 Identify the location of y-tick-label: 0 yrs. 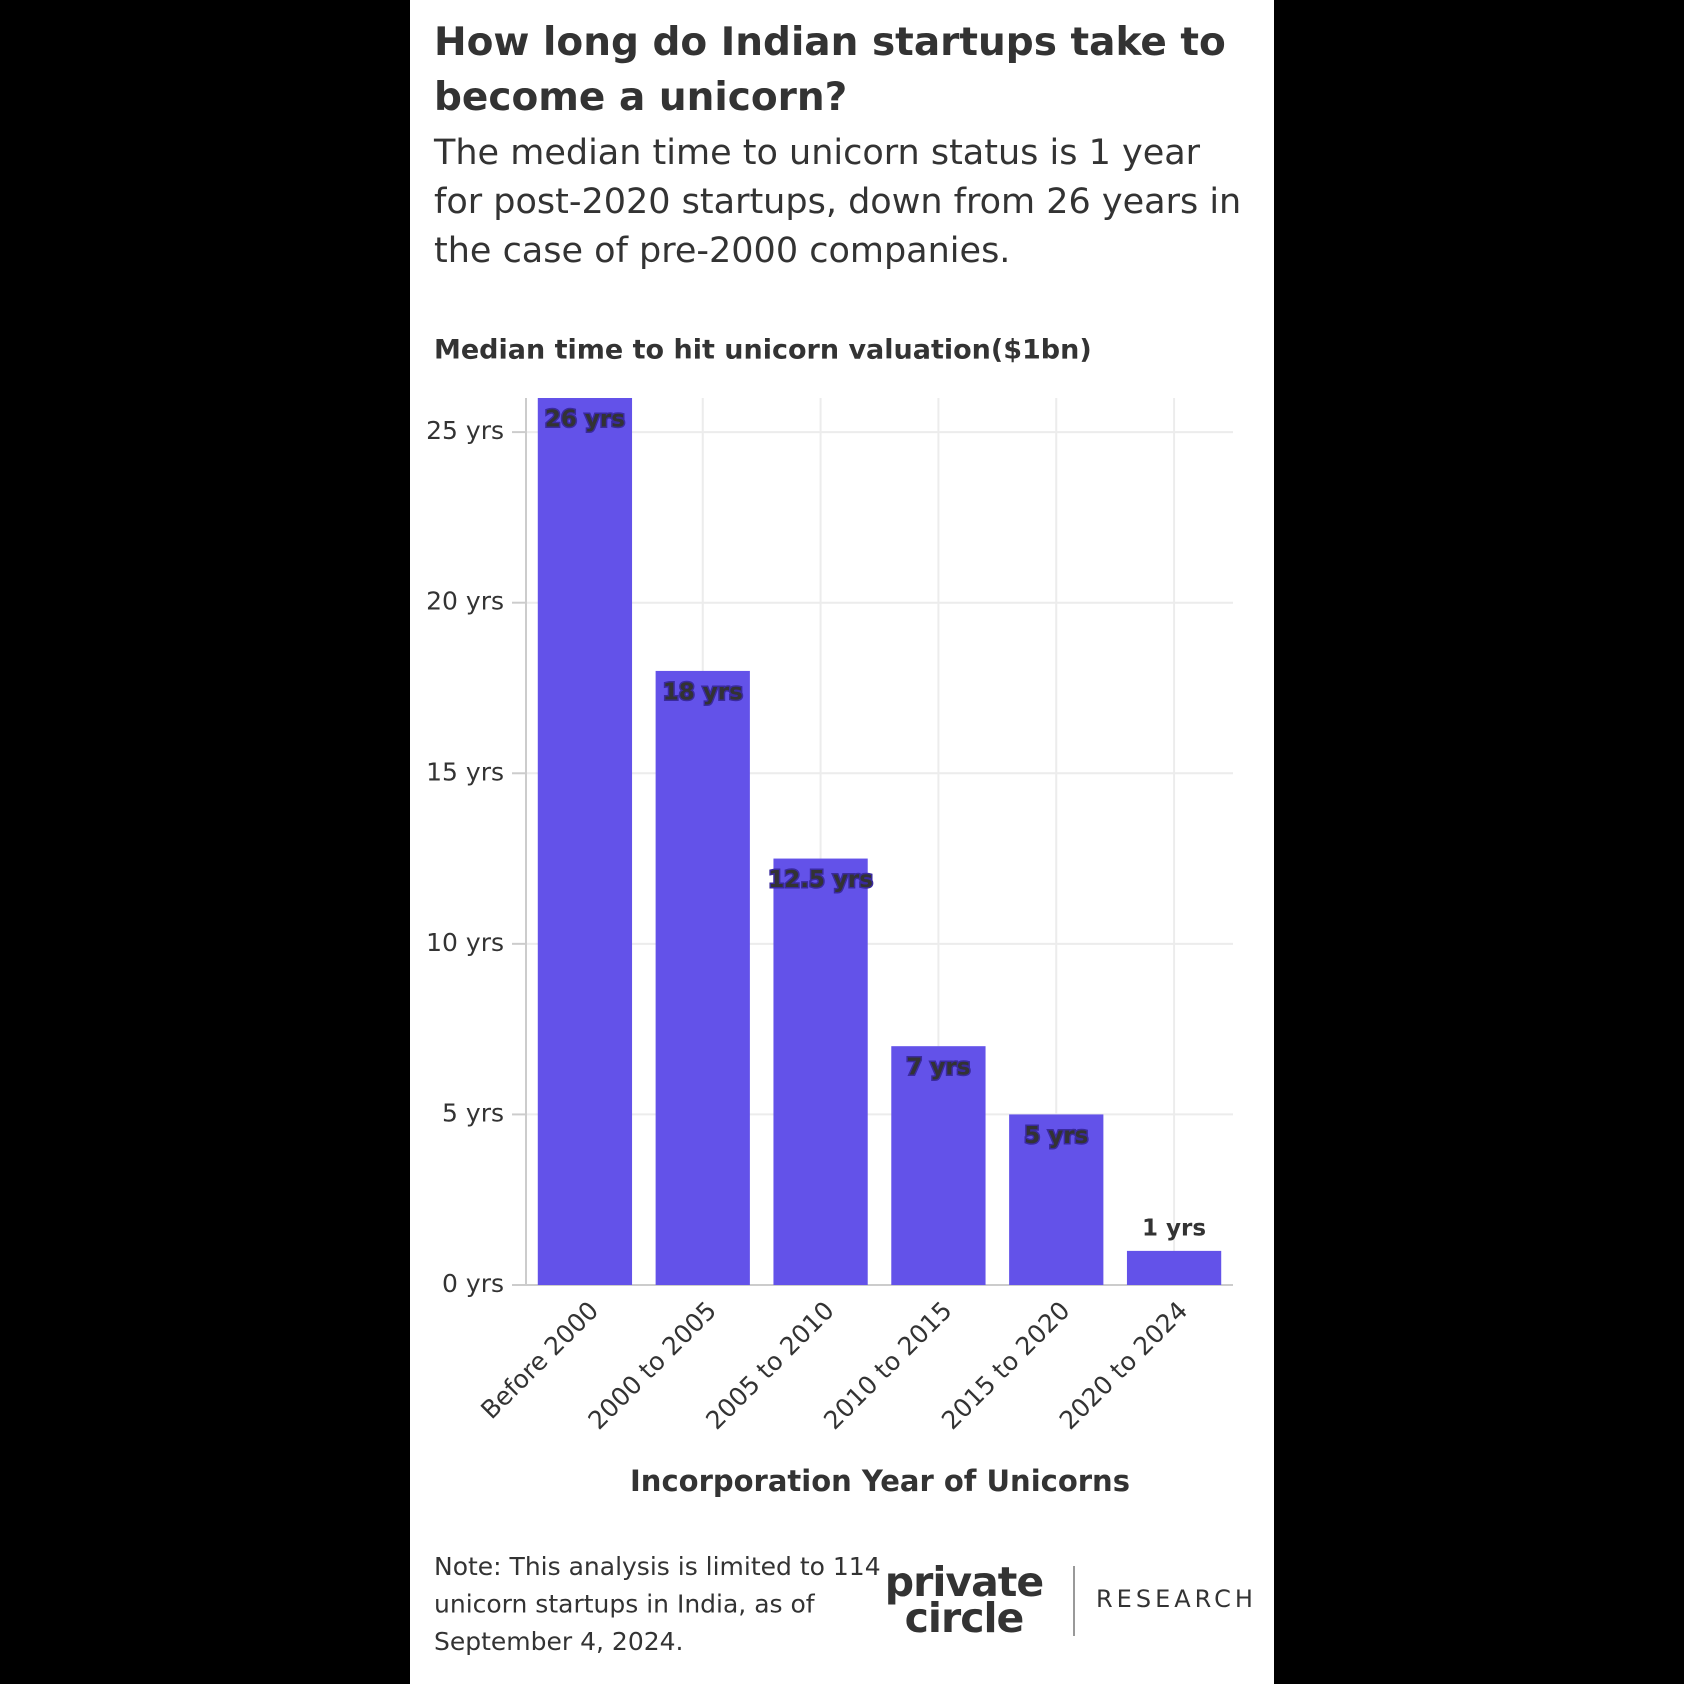
(473, 1283).